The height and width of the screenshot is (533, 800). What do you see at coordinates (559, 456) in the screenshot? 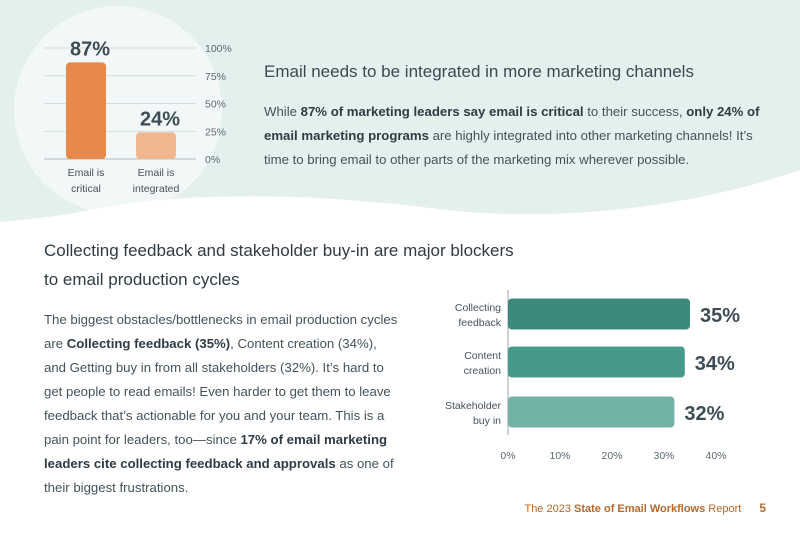
I see `x-tick-label: 10%` at bounding box center [559, 456].